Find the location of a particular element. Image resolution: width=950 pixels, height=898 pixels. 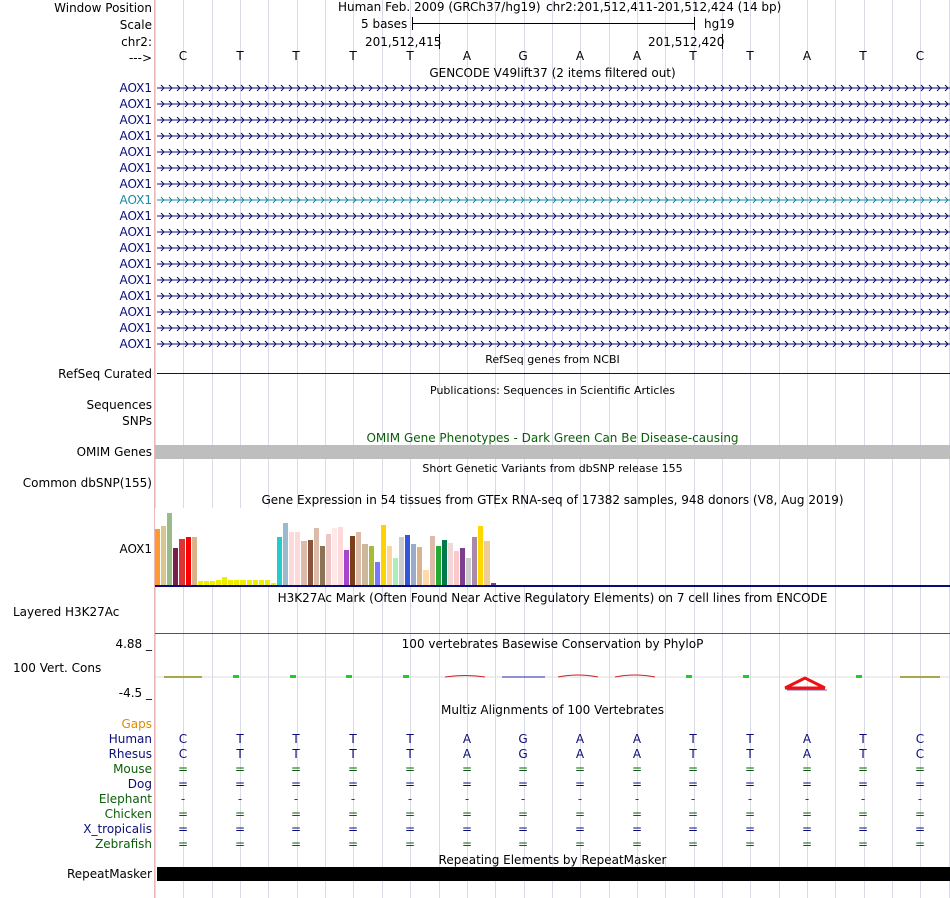

repeatmasker-track-label: RepeatMasker is located at coordinates (109, 874).